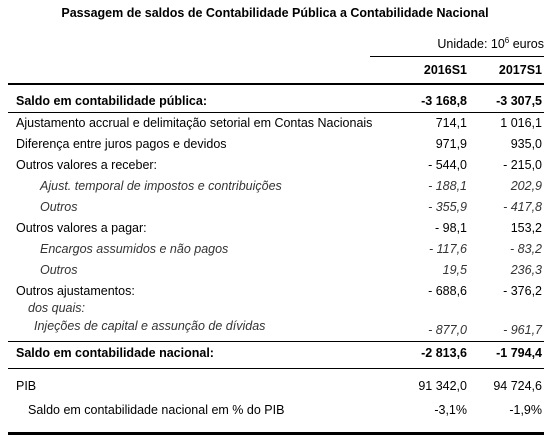 Image resolution: width=550 pixels, height=443 pixels. I want to click on value-2017S1: - 215,0, so click(522, 165).